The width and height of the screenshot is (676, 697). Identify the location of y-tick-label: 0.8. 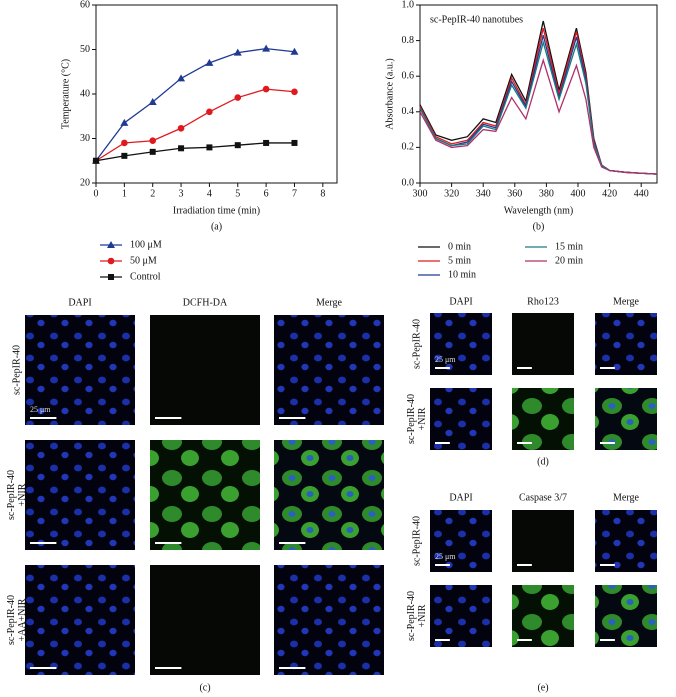
(408, 40).